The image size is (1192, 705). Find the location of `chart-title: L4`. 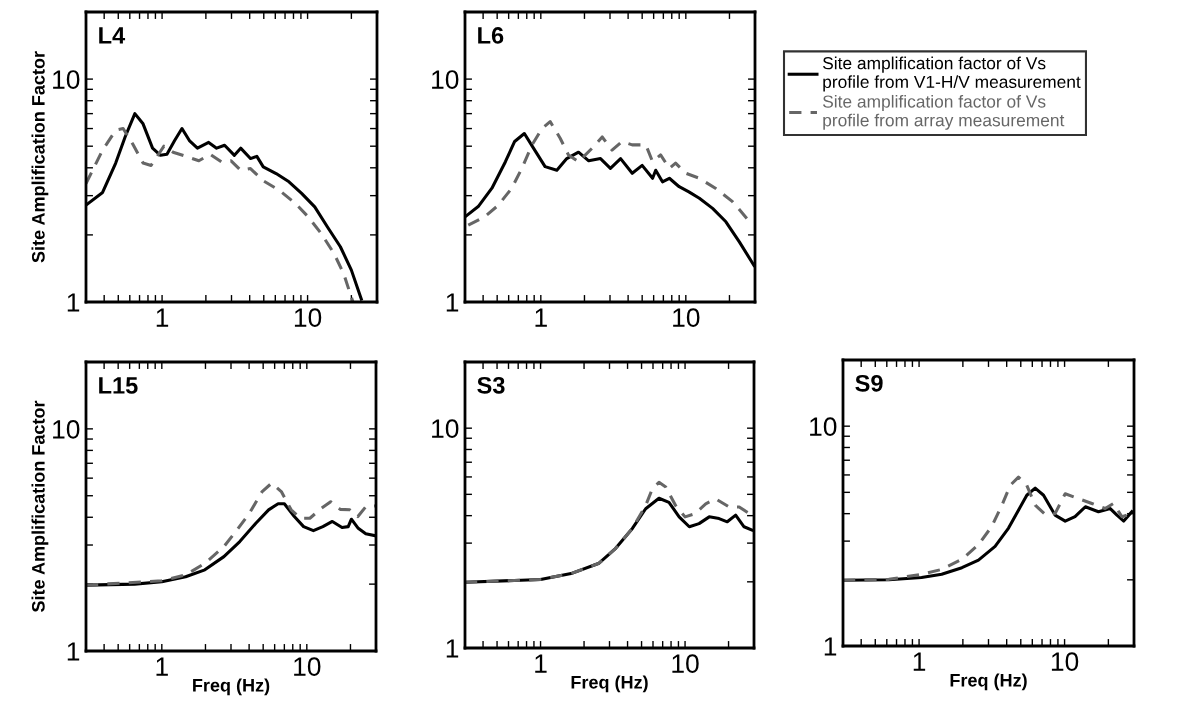

chart-title: L4 is located at coordinates (112, 35).